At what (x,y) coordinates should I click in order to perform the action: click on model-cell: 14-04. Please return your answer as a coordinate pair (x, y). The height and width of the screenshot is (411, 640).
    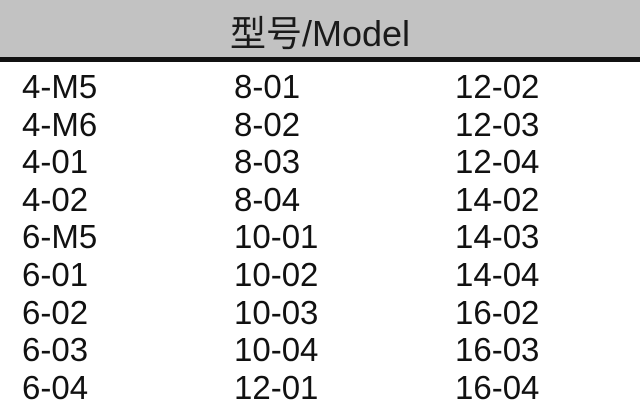
    Looking at the image, I should click on (497, 274).